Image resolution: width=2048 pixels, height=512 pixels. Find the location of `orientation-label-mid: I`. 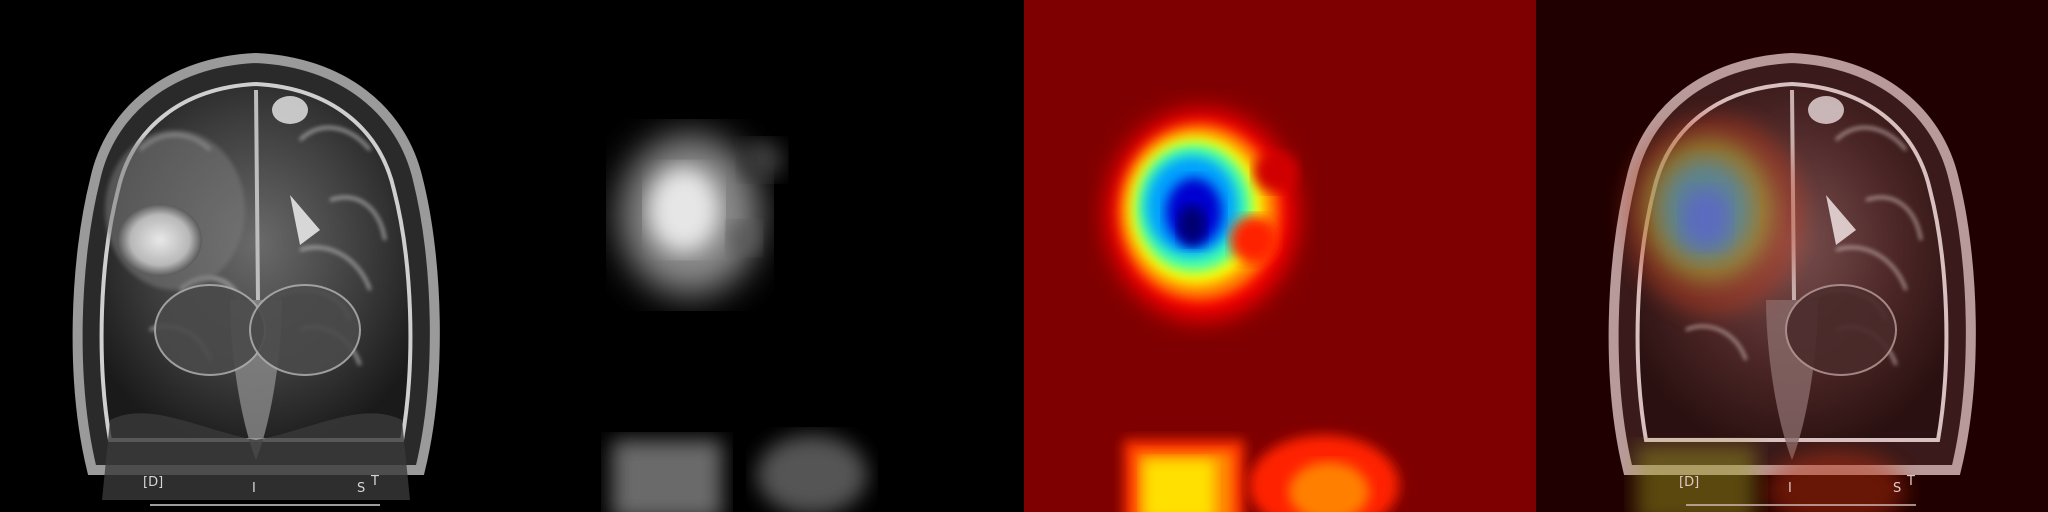

orientation-label-mid: I is located at coordinates (254, 488).